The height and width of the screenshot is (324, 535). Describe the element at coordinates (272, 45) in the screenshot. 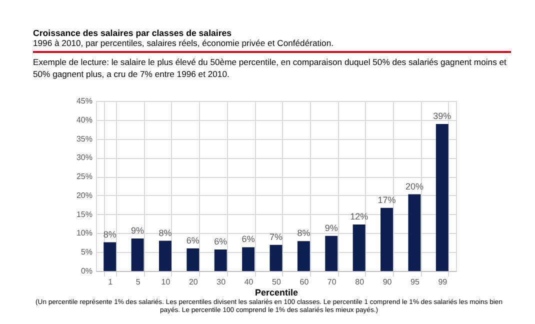

I see `chart-subtitle: 1996 à 2010, par percentiles, salaires réels, économie privée et Confédération.` at that location.